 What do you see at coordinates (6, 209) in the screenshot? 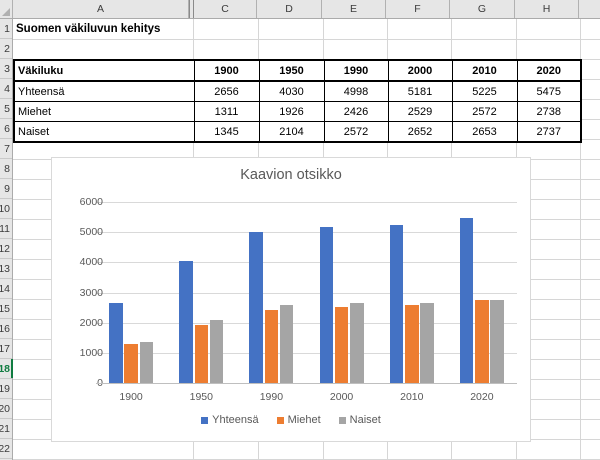
I see `row-header-10: 10` at bounding box center [6, 209].